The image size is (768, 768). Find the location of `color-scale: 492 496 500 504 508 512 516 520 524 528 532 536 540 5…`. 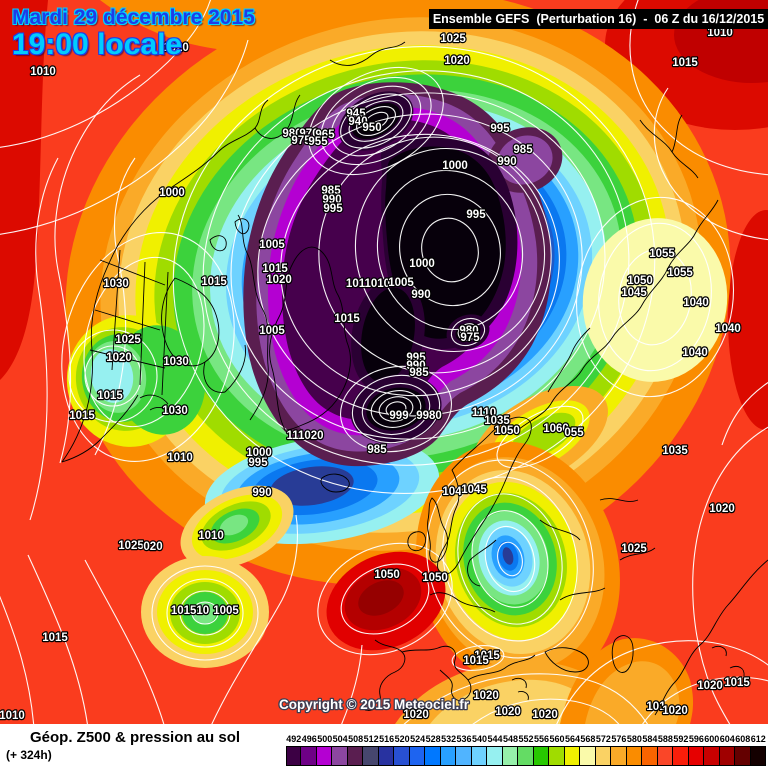

color-scale: 492 496 500 504 508 512 516 520 524 528 532 536 540 5… is located at coordinates (526, 749).